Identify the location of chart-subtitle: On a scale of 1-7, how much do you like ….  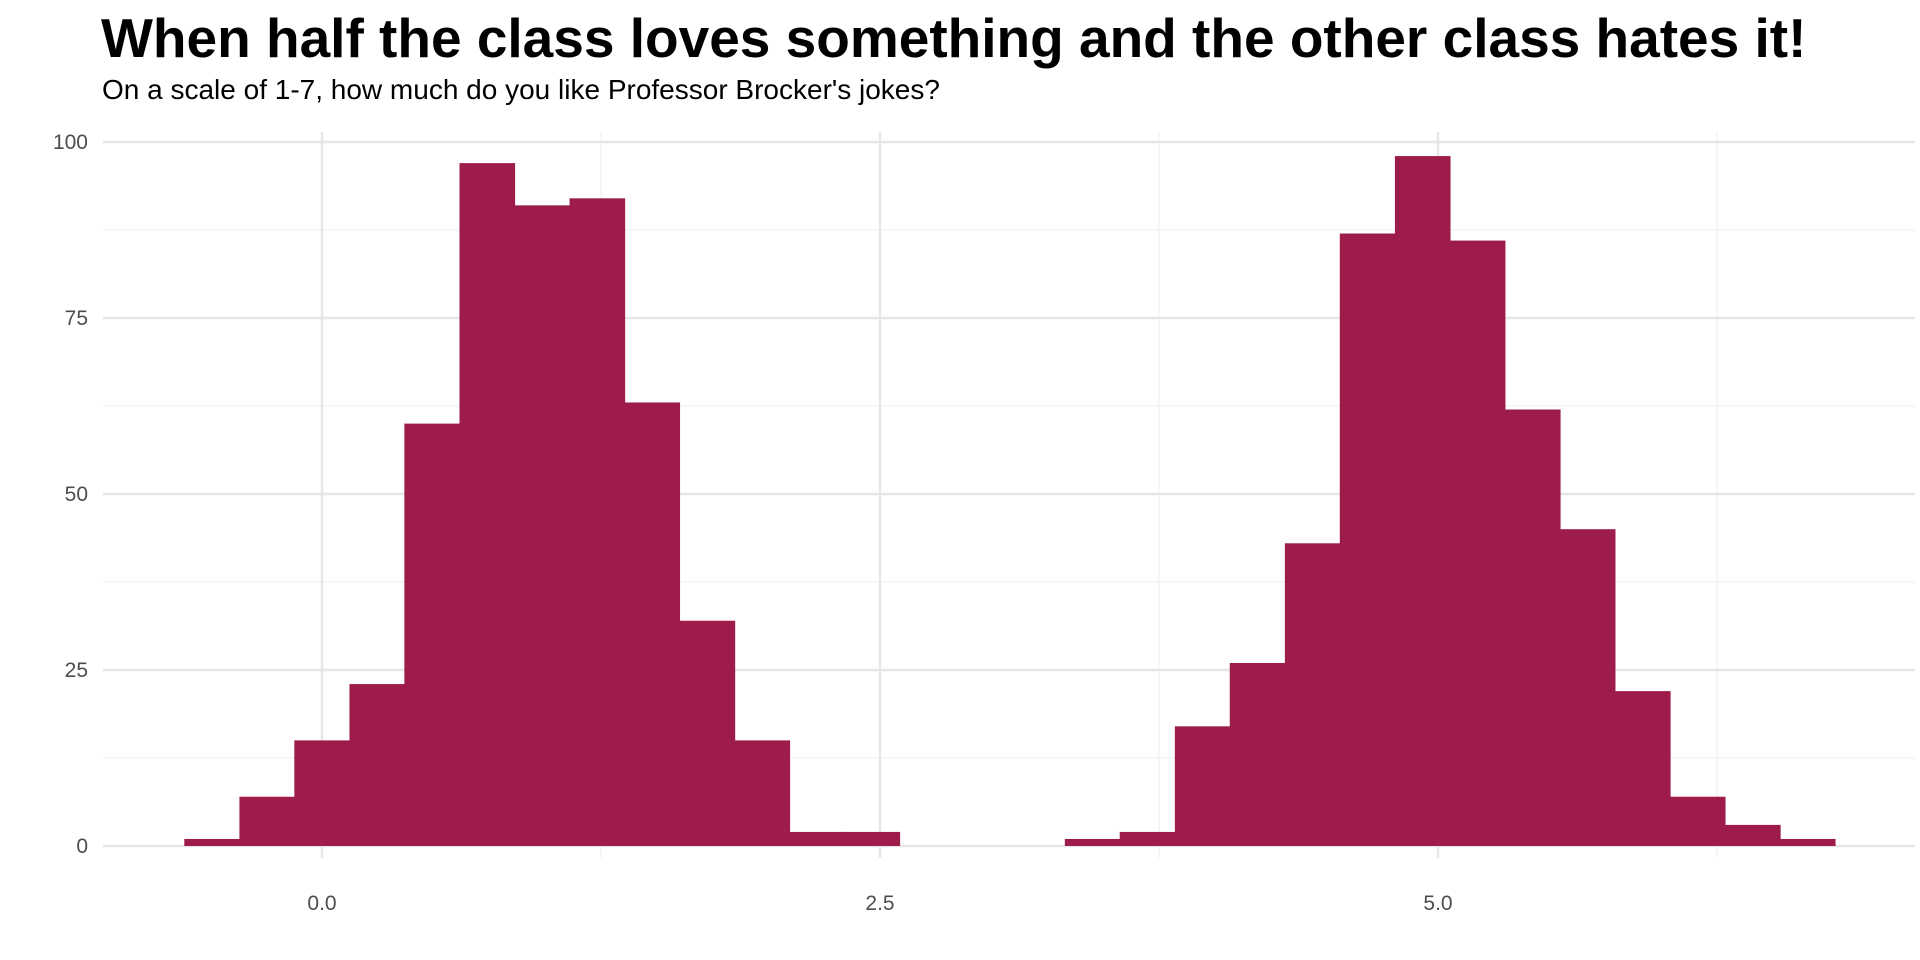
(521, 89).